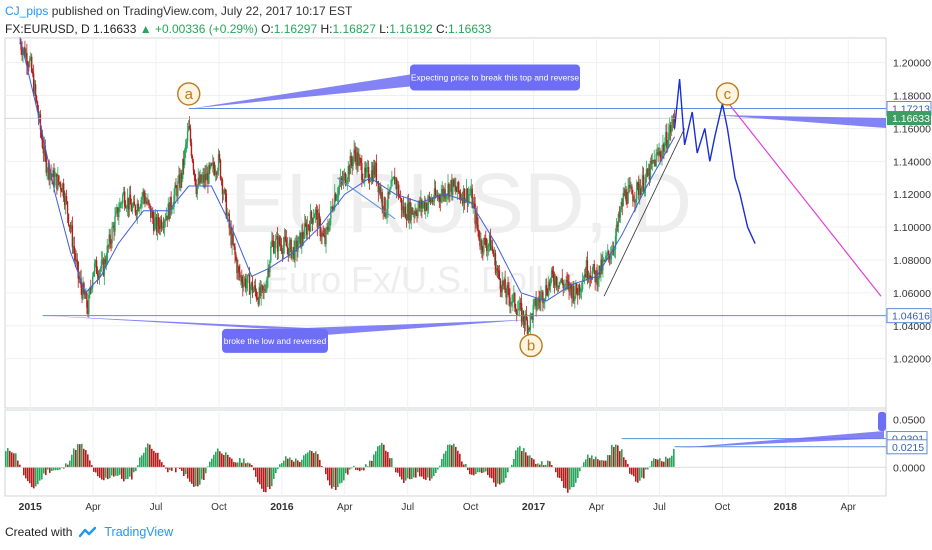 The width and height of the screenshot is (932, 550). What do you see at coordinates (282, 507) in the screenshot?
I see `x-tick-label: 2016` at bounding box center [282, 507].